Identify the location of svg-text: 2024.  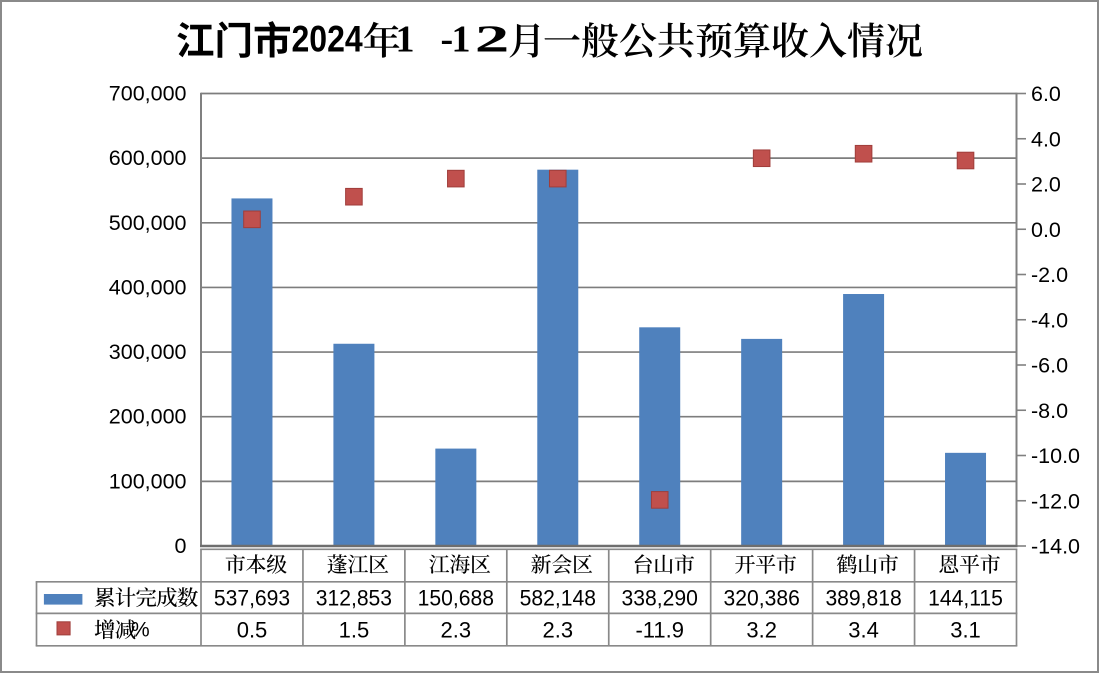
(327, 39).